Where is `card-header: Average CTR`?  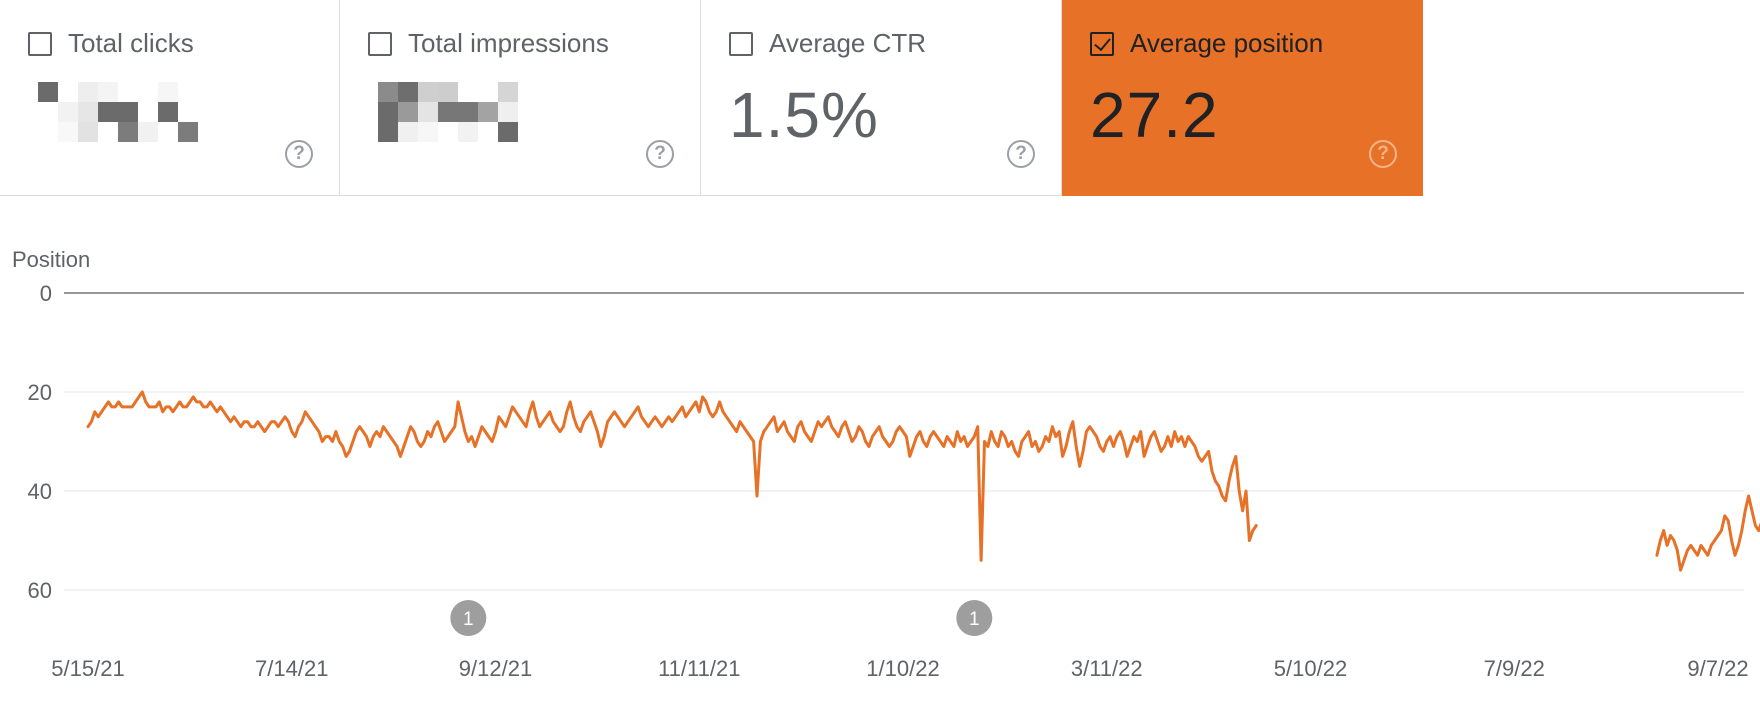
card-header: Average CTR is located at coordinates (827, 43).